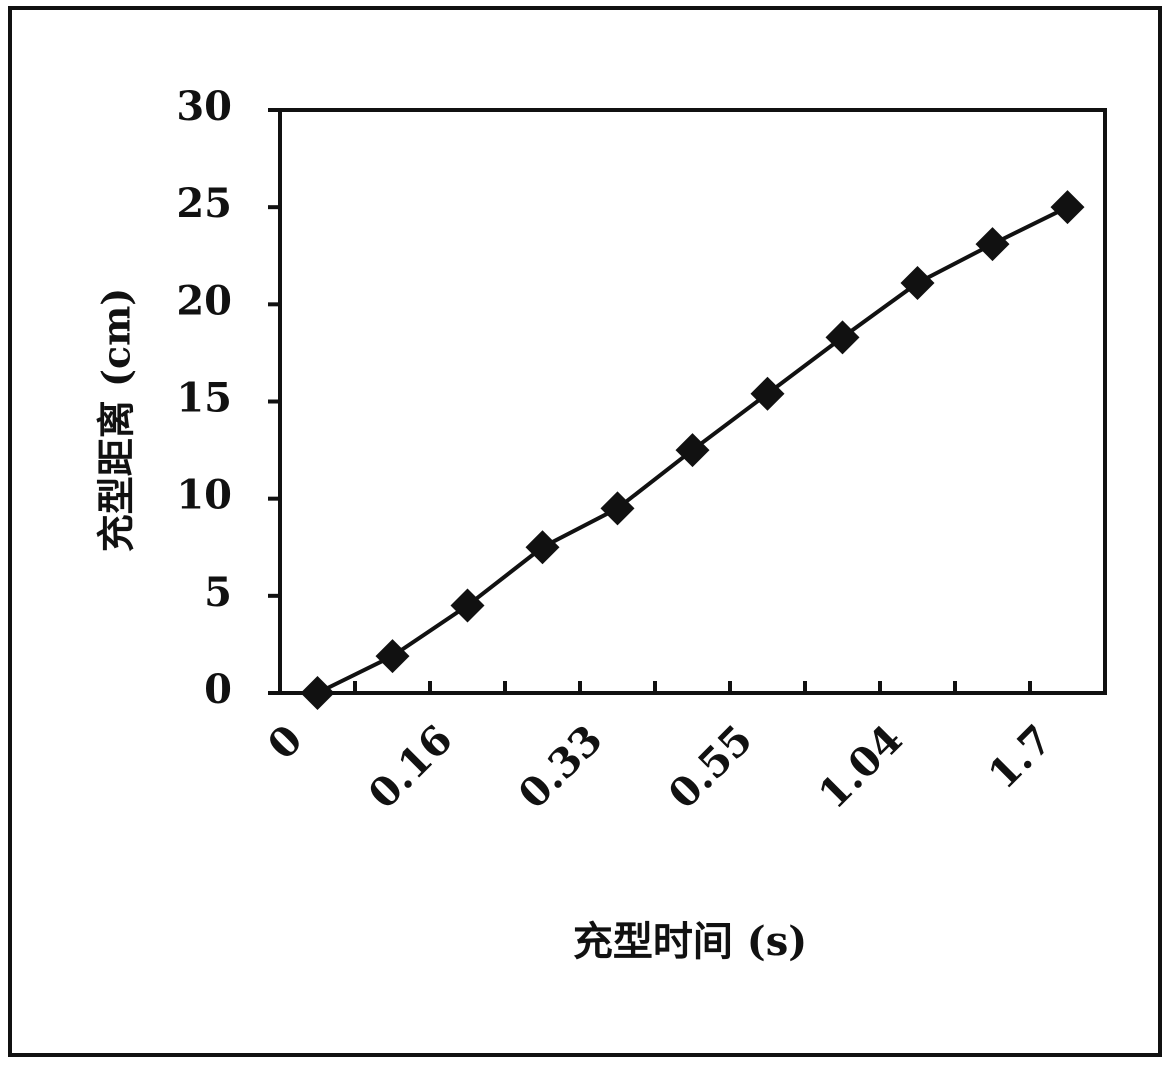 This screenshot has width=1171, height=1069. What do you see at coordinates (218, 592) in the screenshot?
I see `y-tick-label: 5` at bounding box center [218, 592].